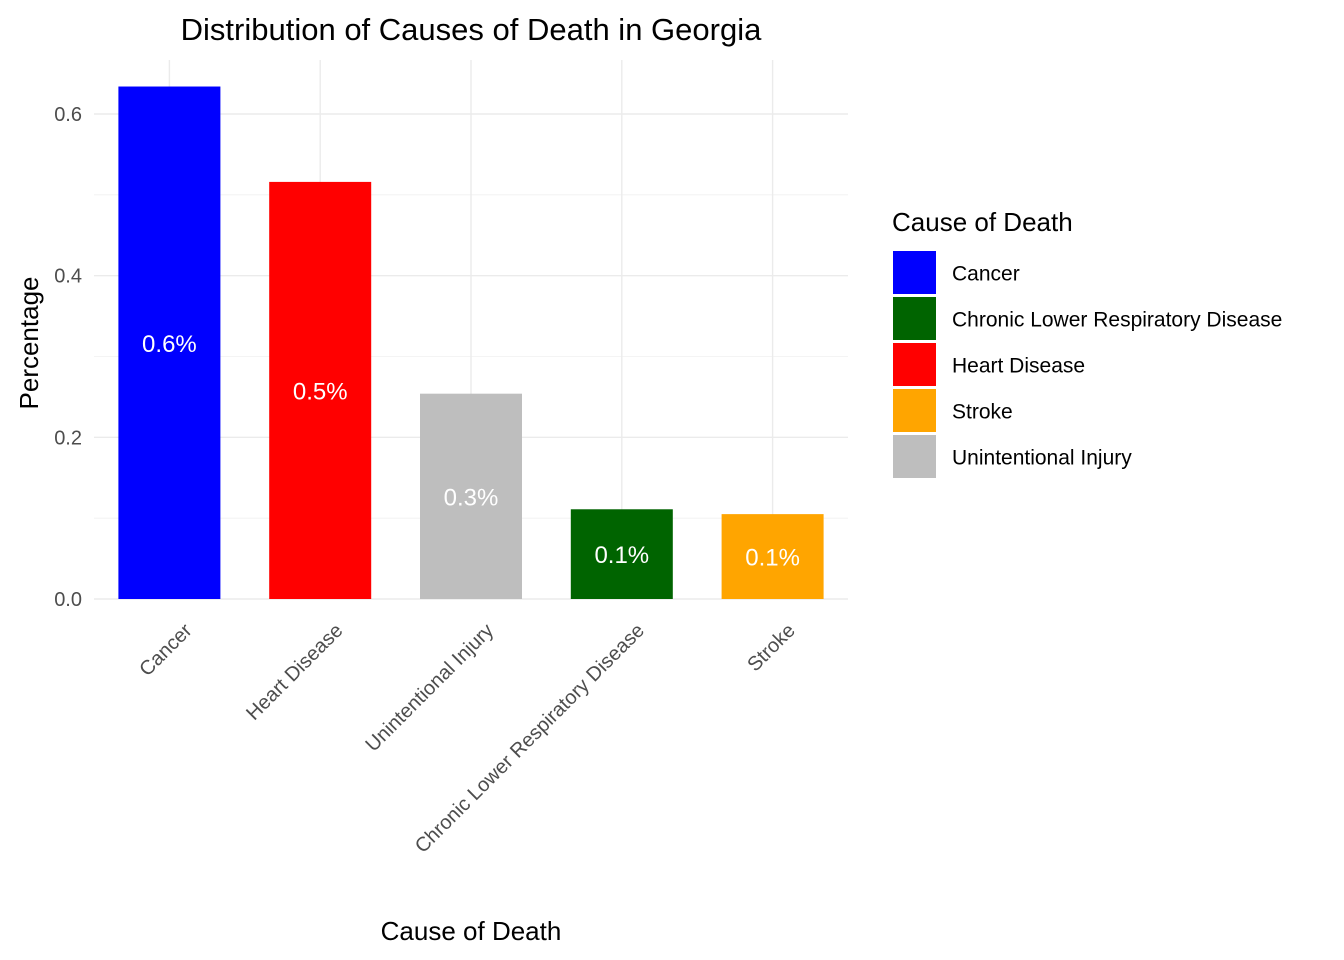  I want to click on bar-heart-disease, so click(320, 390).